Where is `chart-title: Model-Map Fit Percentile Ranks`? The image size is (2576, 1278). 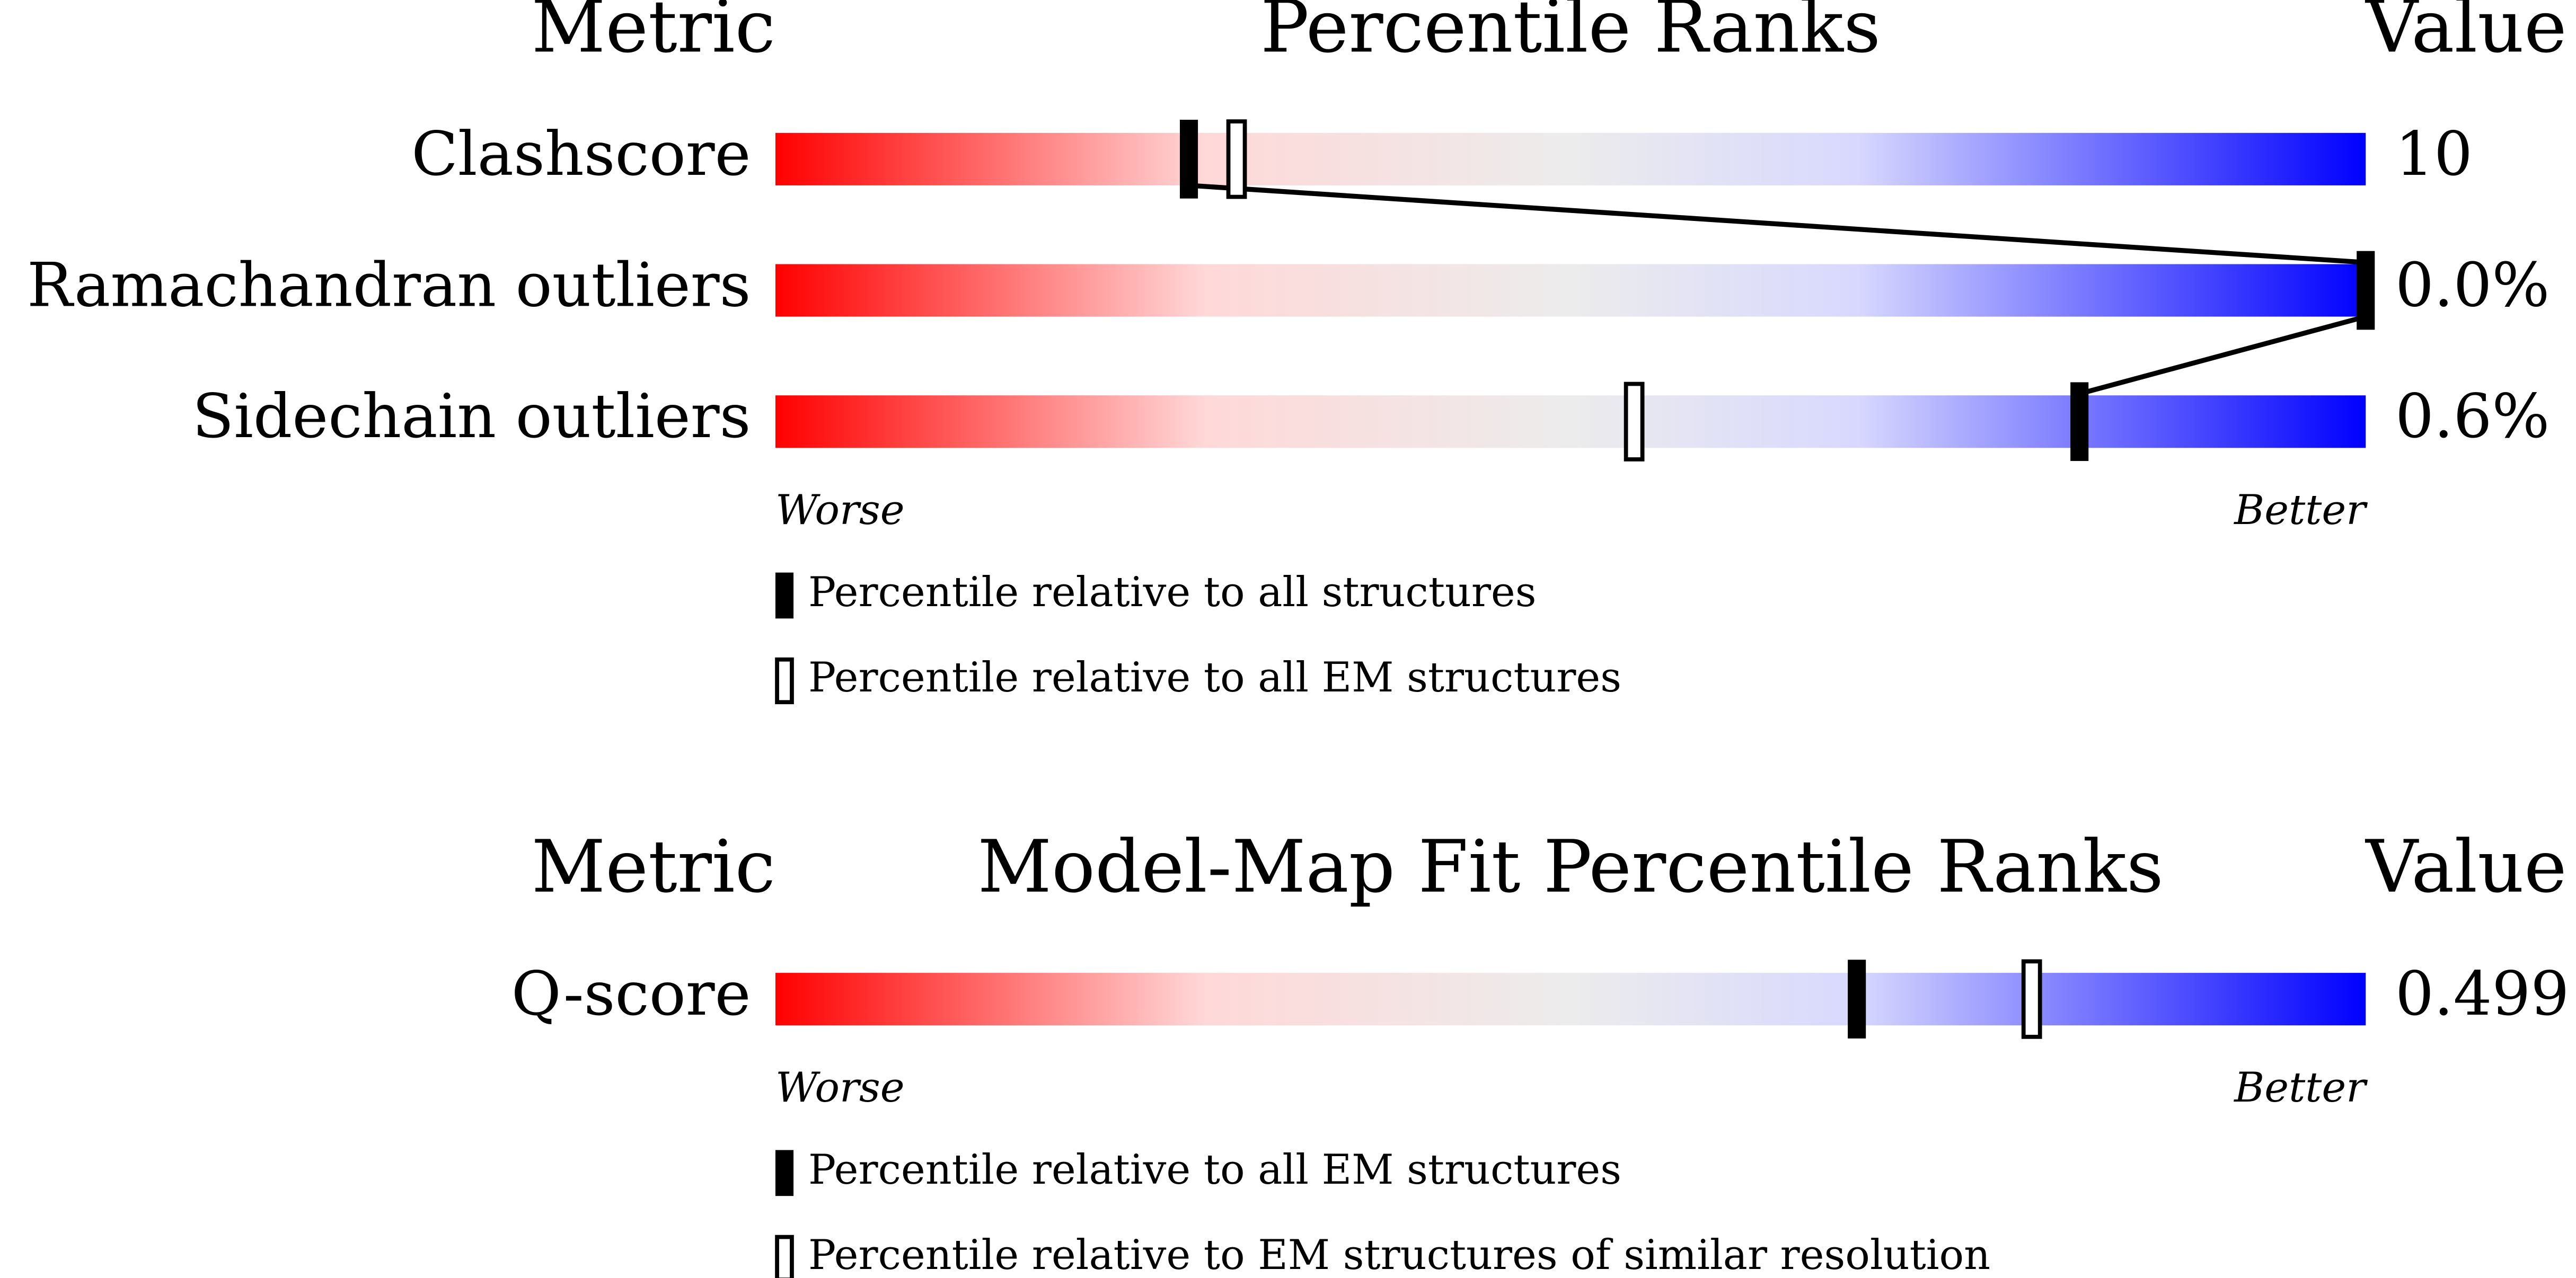
chart-title: Model-Map Fit Percentile Ranks is located at coordinates (1570, 867).